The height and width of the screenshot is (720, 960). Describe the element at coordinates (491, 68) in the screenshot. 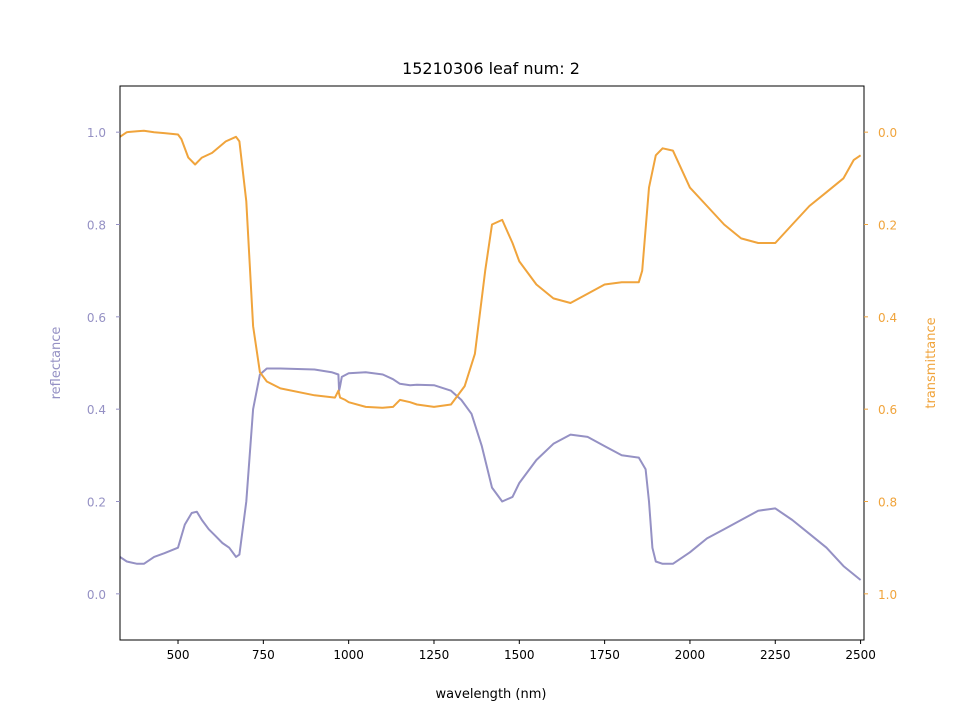

I see `chart-title: 15210306 leaf num: 2` at that location.